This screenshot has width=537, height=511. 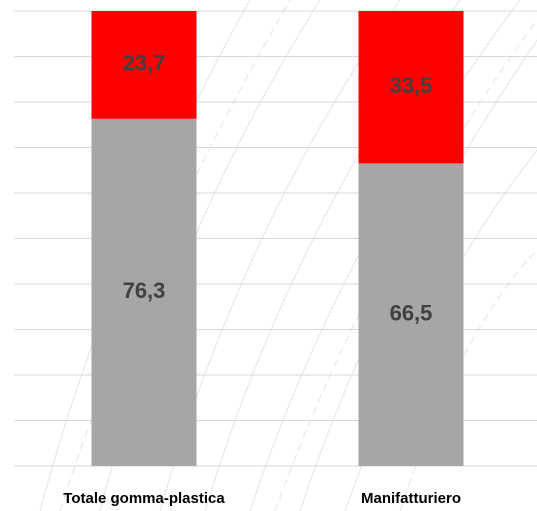 What do you see at coordinates (144, 498) in the screenshot?
I see `x-label-totale-gomma-plastica: Totale gomma-plastica` at bounding box center [144, 498].